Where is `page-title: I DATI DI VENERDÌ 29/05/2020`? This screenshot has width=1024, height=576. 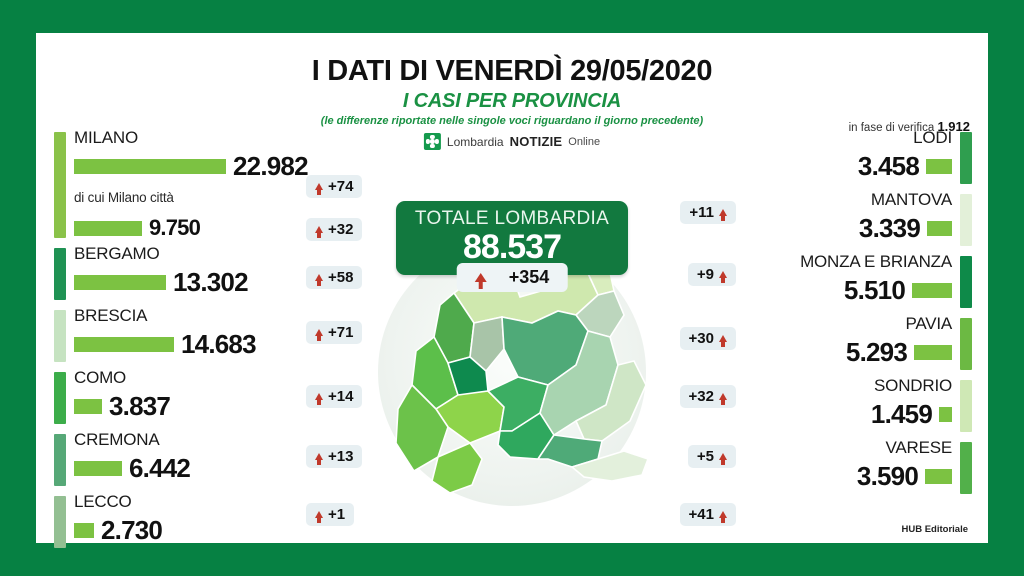 page-title: I DATI DI VENERDÌ 29/05/2020 is located at coordinates (512, 71).